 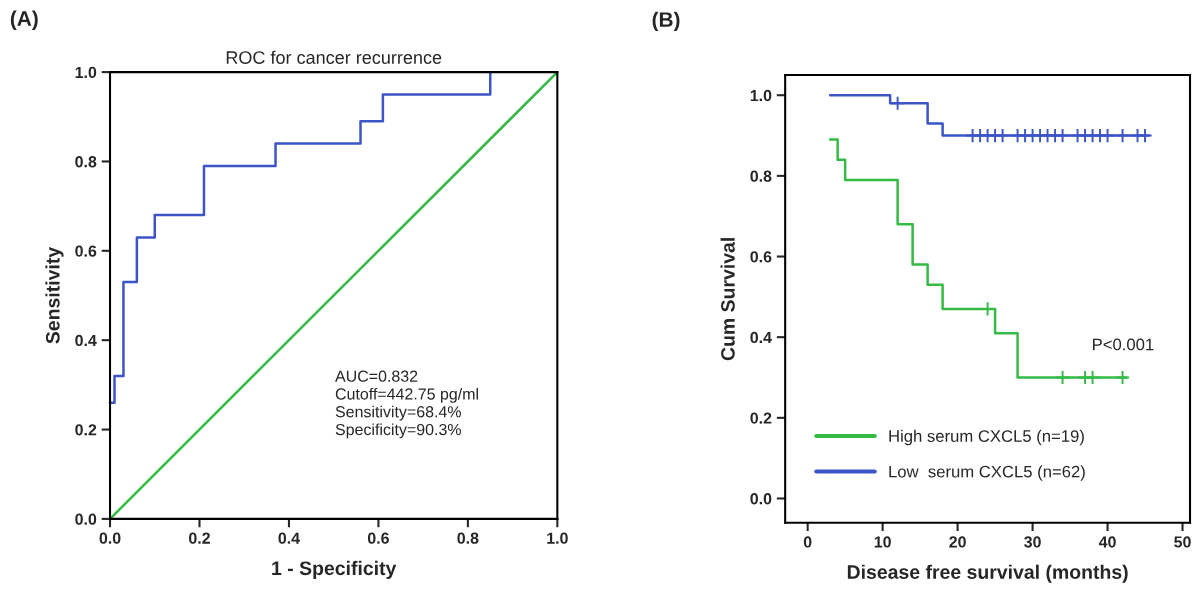 I want to click on x-tick-label: 40, so click(x=1107, y=542).